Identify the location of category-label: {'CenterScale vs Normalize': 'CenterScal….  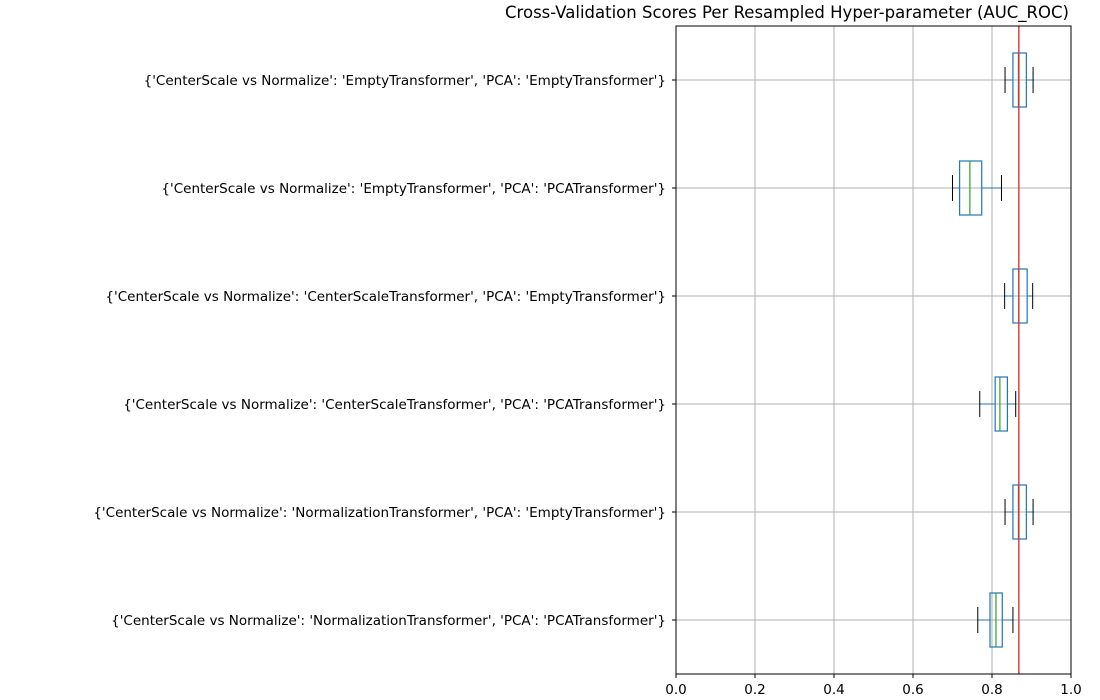
(394, 405).